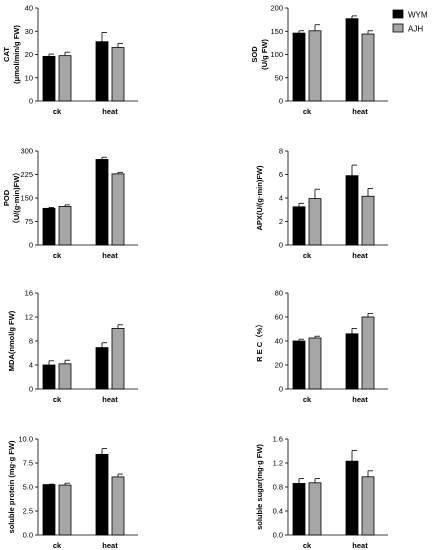 The height and width of the screenshot is (550, 445). I want to click on legend-swatch-ajh, so click(398, 28).